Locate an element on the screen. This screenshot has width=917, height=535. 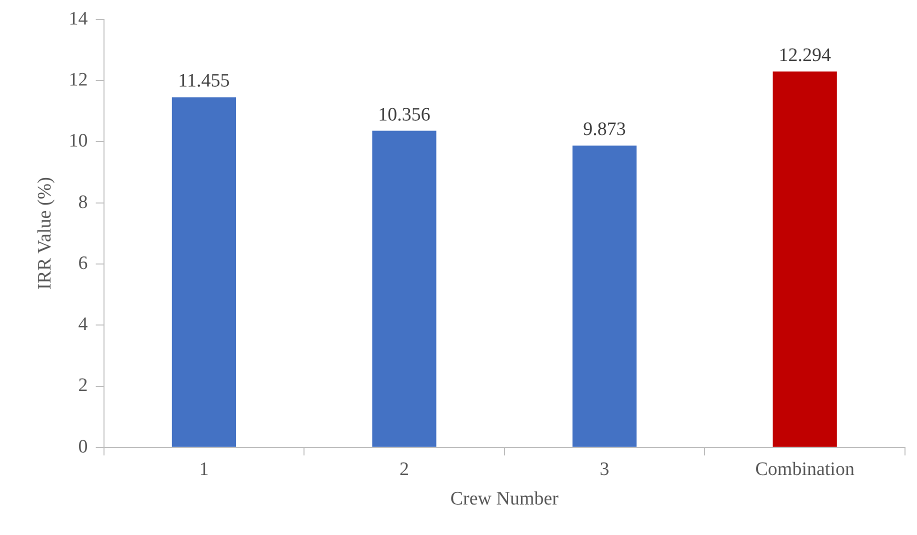
y-tick-label: 14 is located at coordinates (78, 19).